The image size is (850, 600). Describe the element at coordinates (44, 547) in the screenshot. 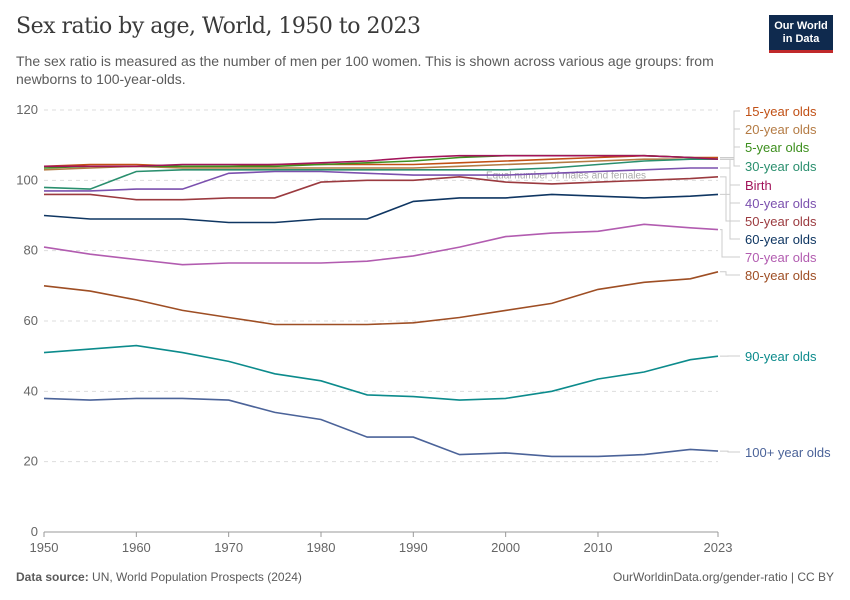

I see `x-tick-label: 1950` at that location.